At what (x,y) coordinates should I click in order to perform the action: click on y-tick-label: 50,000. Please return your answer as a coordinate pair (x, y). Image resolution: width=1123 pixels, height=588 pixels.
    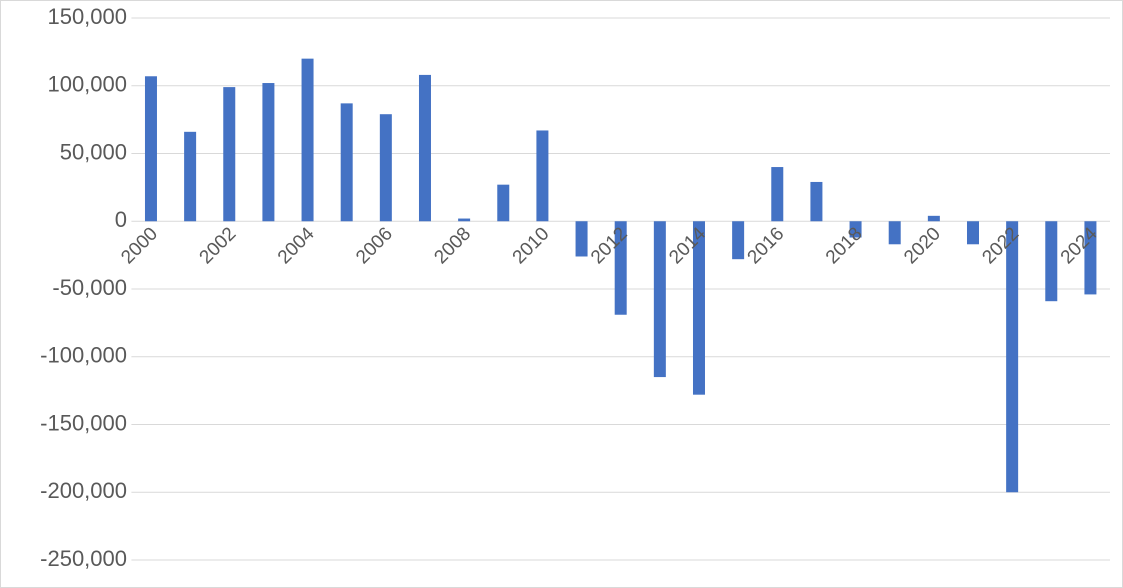
    Looking at the image, I should click on (93, 151).